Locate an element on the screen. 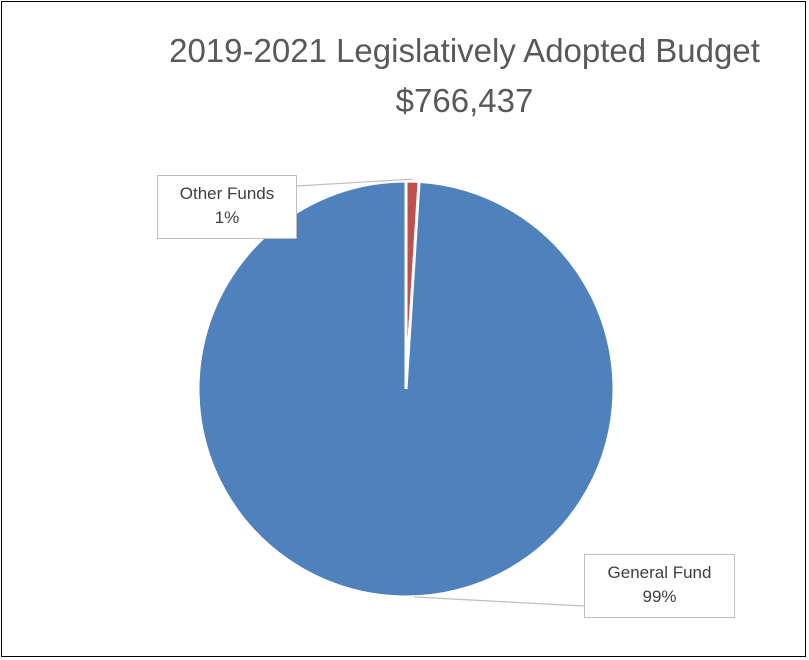 This screenshot has width=809, height=660. chart-title: 2019-2021 Legislatively Adopted Budget is located at coordinates (464, 50).